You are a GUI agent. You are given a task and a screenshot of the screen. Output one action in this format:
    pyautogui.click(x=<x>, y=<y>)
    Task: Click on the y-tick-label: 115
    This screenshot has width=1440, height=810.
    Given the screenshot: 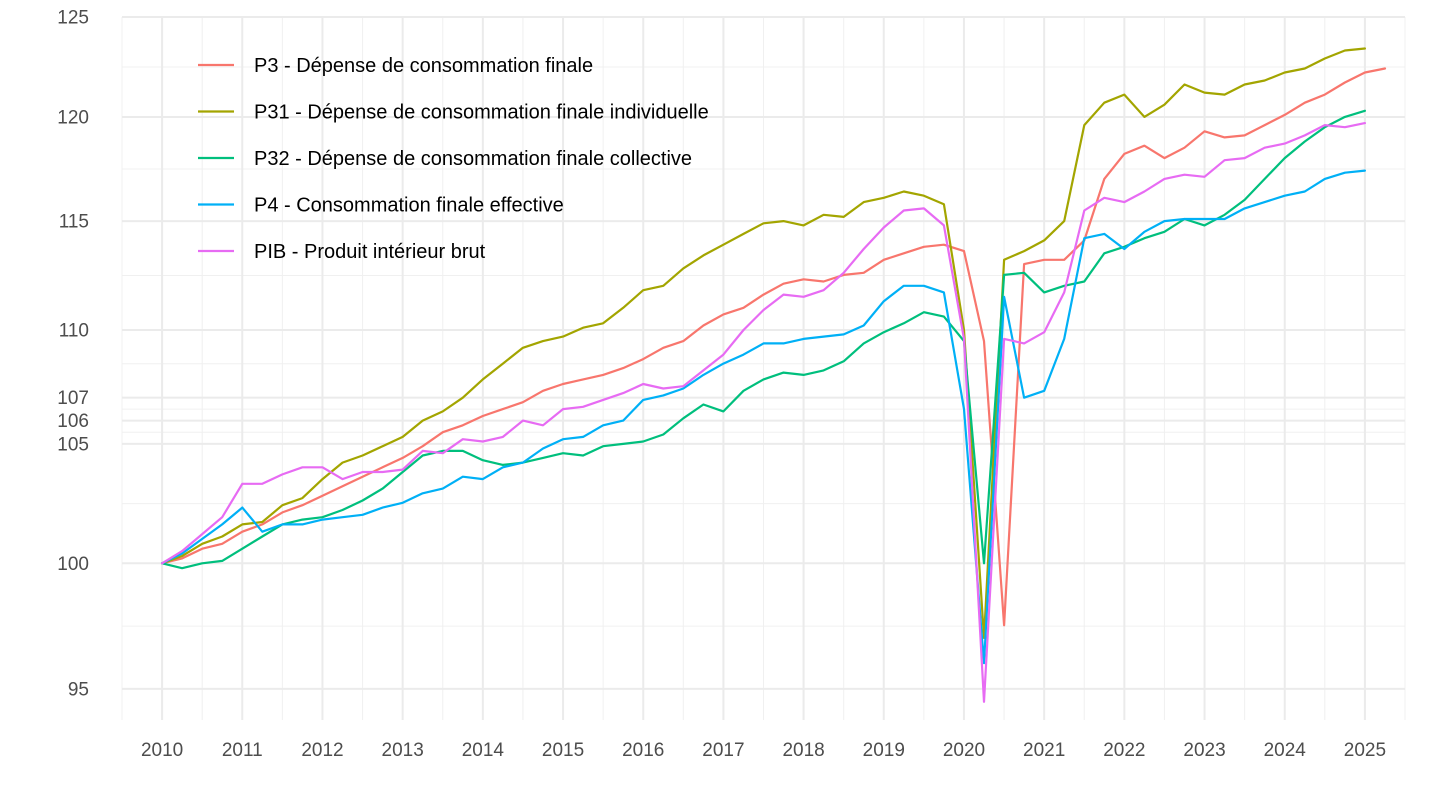 What is the action you would take?
    pyautogui.click(x=74, y=222)
    